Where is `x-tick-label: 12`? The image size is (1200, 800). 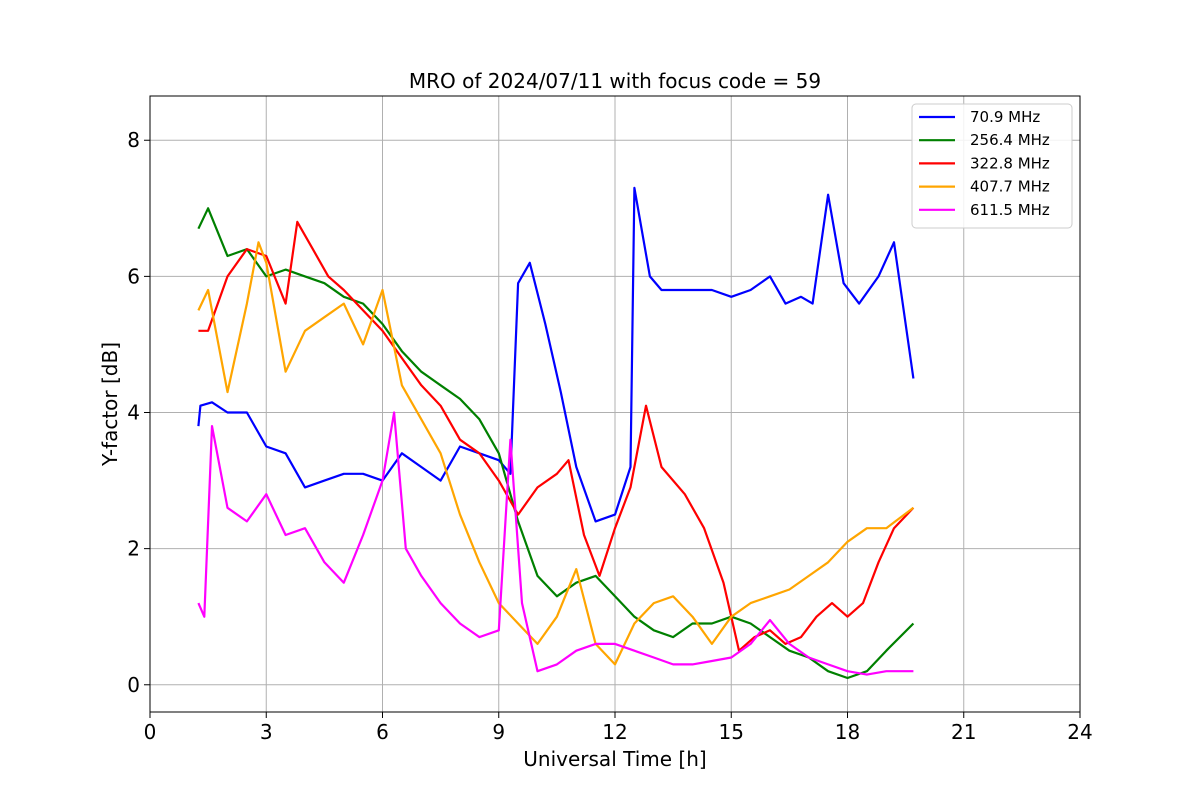 x-tick-label: 12 is located at coordinates (614, 732).